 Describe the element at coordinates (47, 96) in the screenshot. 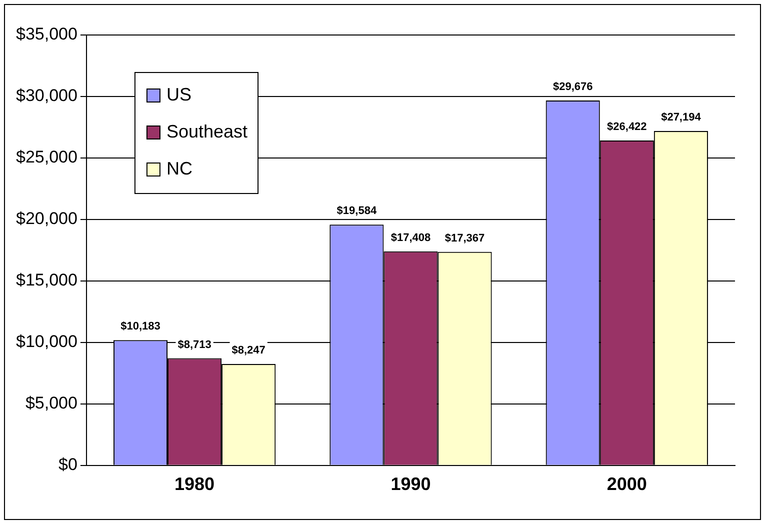

I see `y-tick-label: $30,000` at that location.